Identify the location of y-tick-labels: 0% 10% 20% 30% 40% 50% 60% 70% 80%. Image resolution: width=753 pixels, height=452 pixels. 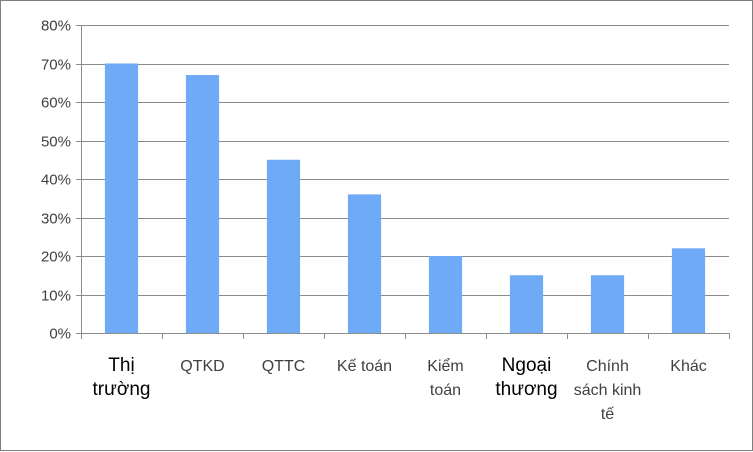
(56, 180).